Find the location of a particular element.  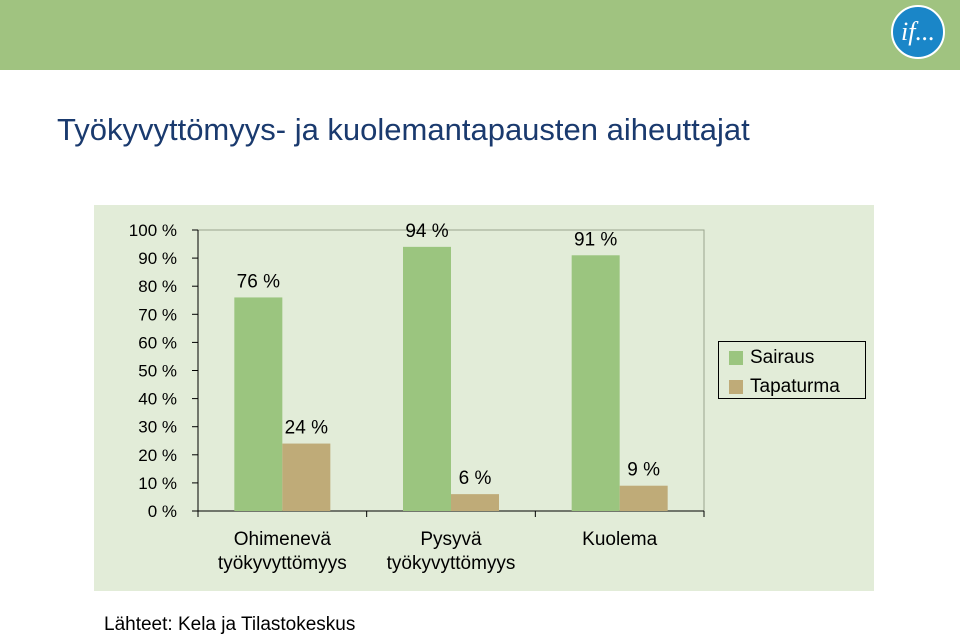

category-label: Kuolema is located at coordinates (619, 539).